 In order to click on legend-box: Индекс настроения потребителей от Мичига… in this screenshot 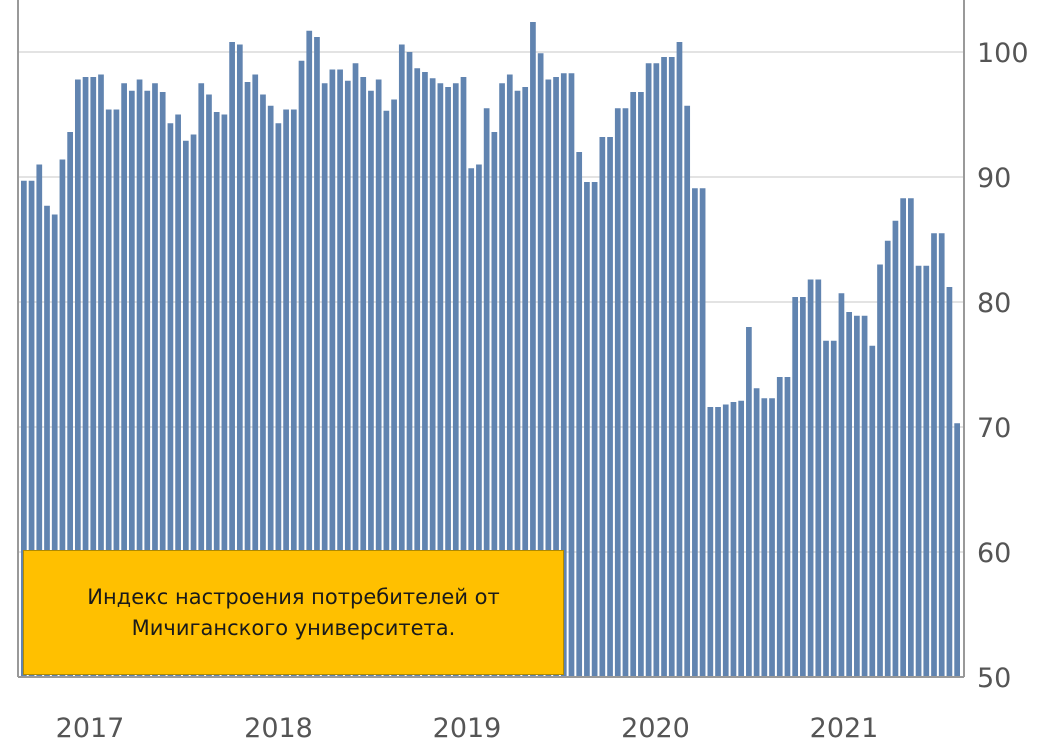, I will do `click(293, 612)`.